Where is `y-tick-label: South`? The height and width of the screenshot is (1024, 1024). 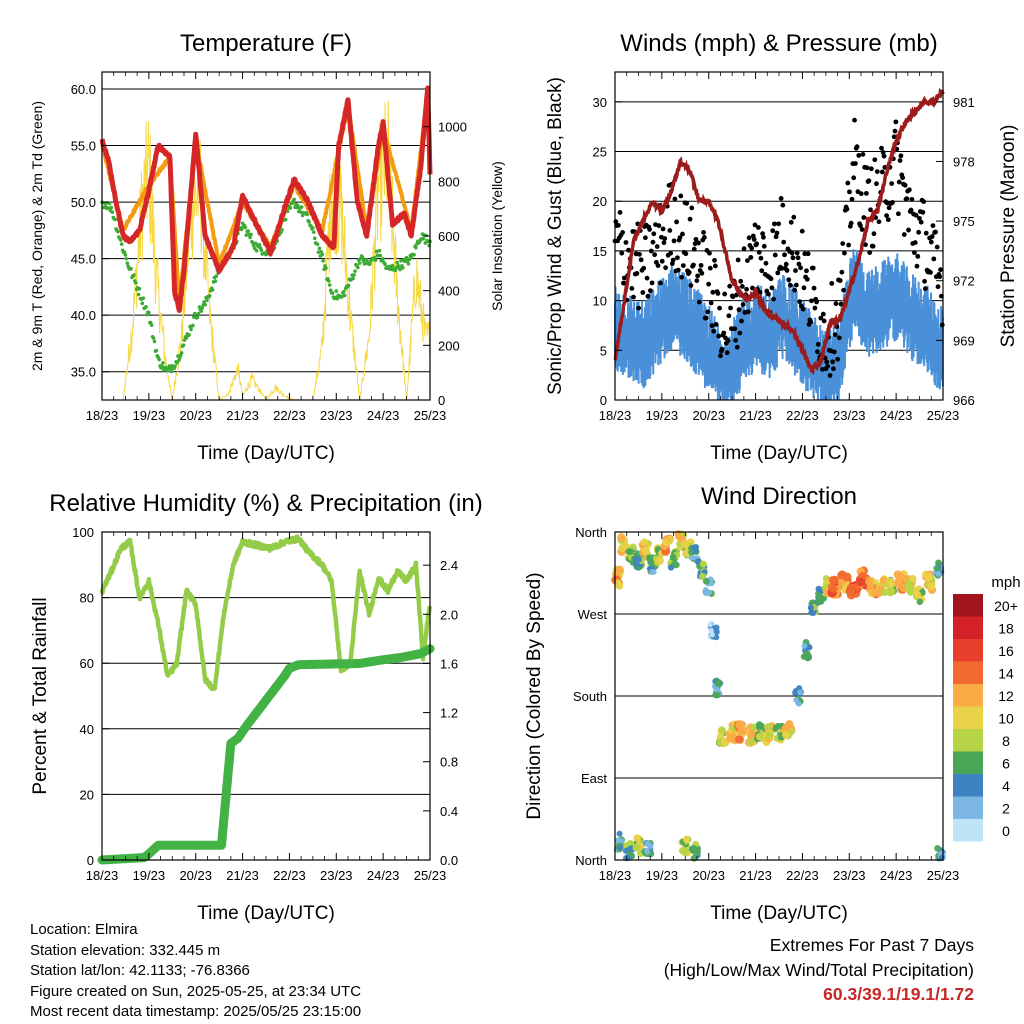 y-tick-label: South is located at coordinates (590, 696).